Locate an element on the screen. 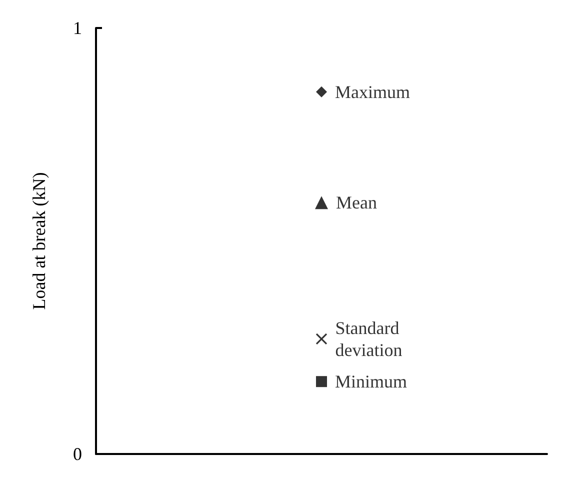 This screenshot has height=488, width=571. y-tick-label: 1 is located at coordinates (77, 28).